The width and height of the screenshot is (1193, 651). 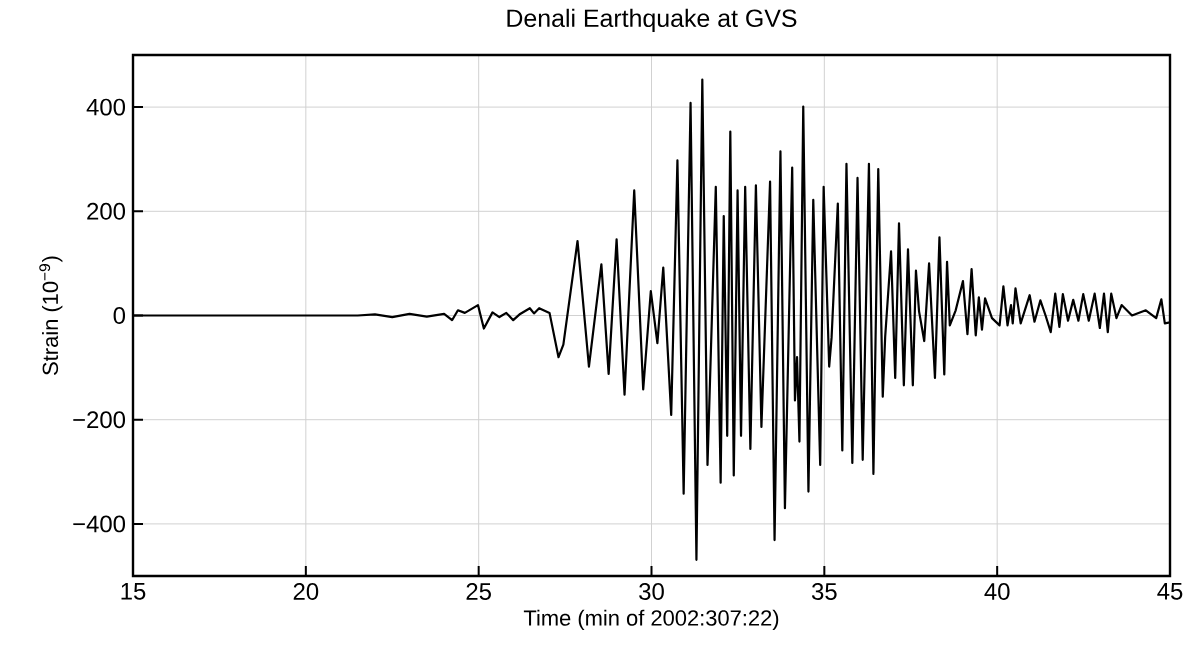 What do you see at coordinates (824, 591) in the screenshot?
I see `x-tick-label: 35` at bounding box center [824, 591].